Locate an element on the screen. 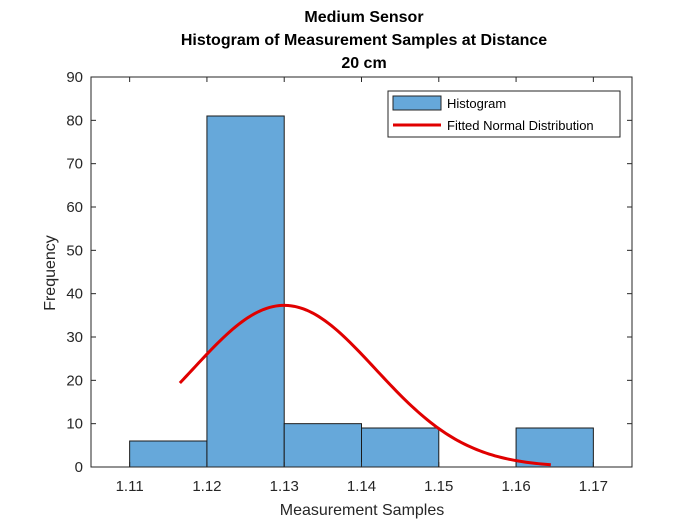 The height and width of the screenshot is (525, 700). x-tick-label-0: 1.11 is located at coordinates (130, 486).